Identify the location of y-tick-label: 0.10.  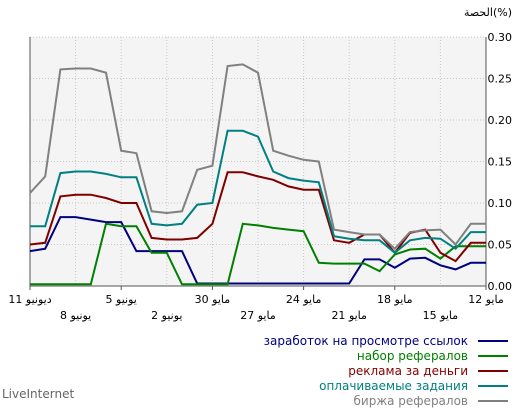
(500, 203).